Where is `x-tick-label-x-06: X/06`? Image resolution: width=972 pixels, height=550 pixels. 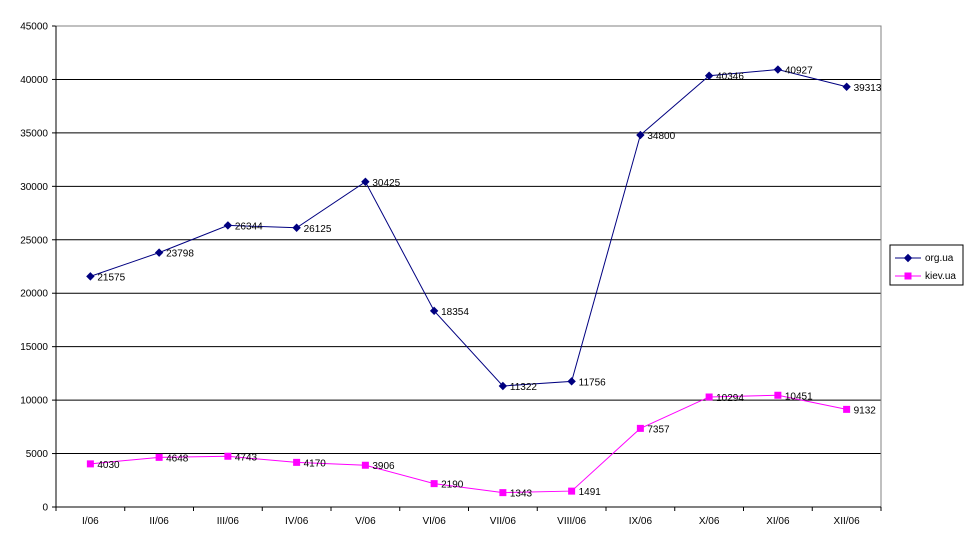
x-tick-label-x-06: X/06 is located at coordinates (709, 521).